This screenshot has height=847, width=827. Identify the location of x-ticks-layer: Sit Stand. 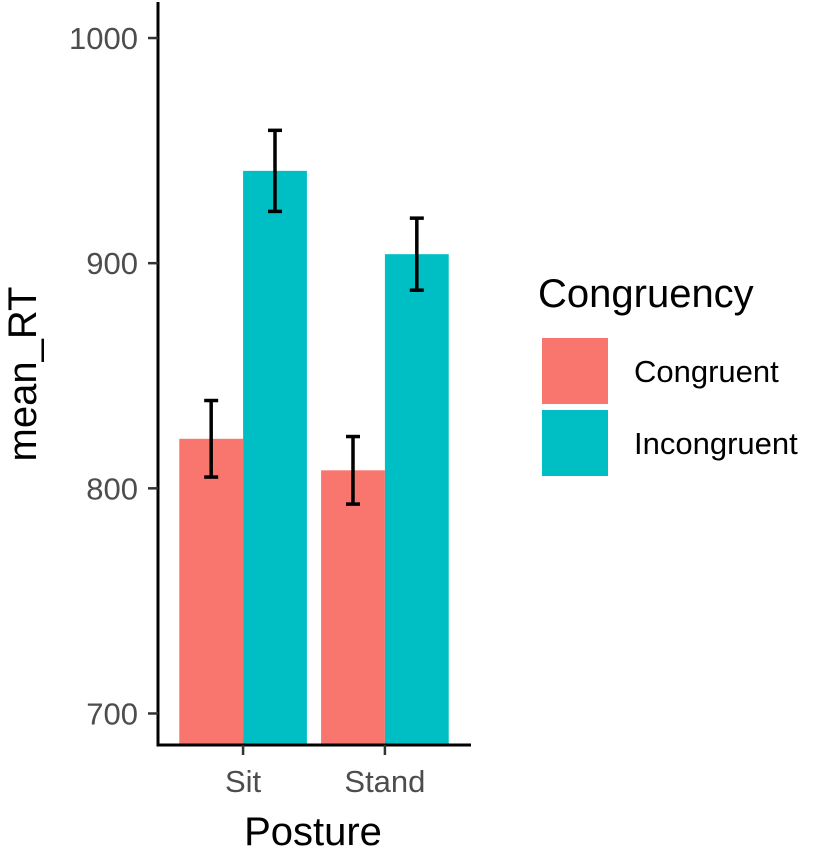
(325, 772).